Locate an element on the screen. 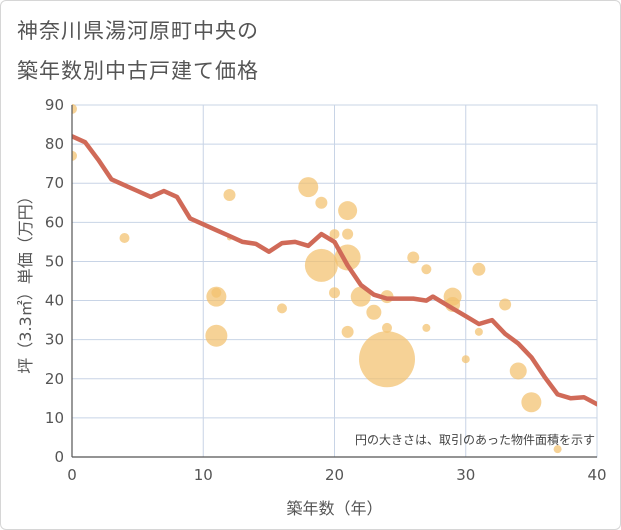 The width and height of the screenshot is (621, 530). x-tick-label: 40 is located at coordinates (596, 475).